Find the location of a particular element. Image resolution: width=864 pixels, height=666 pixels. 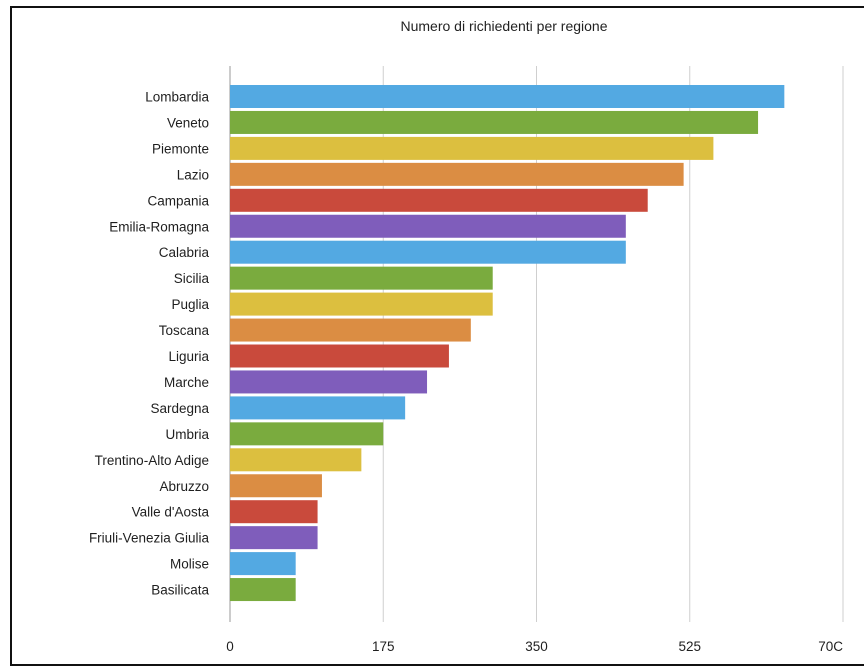

category-label: Emilia-Romagna is located at coordinates (159, 226).